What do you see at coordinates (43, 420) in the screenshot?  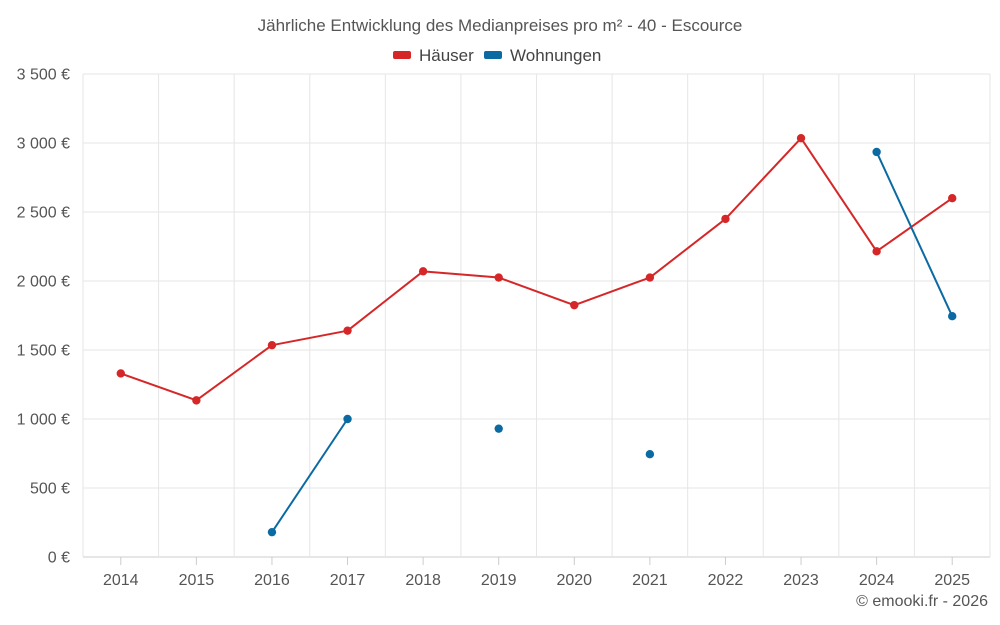 I see `y-tick-label: 1 000 €` at bounding box center [43, 420].